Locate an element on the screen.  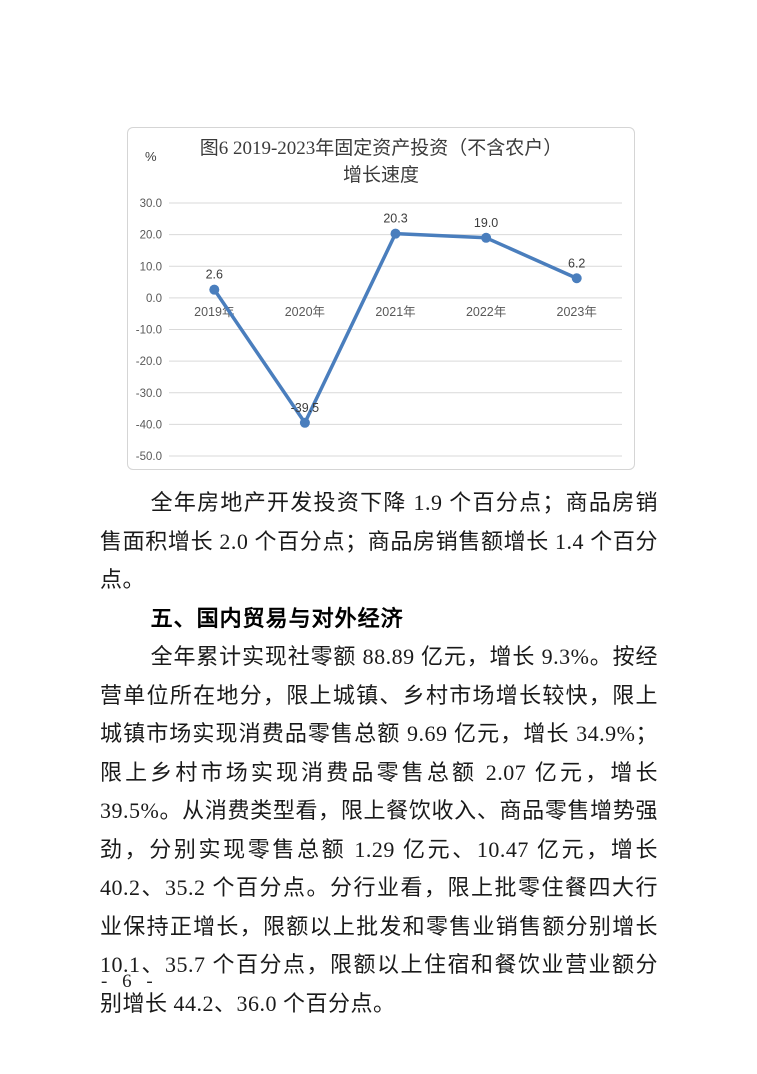
y-tick-label: -30.0 is located at coordinates (149, 394).